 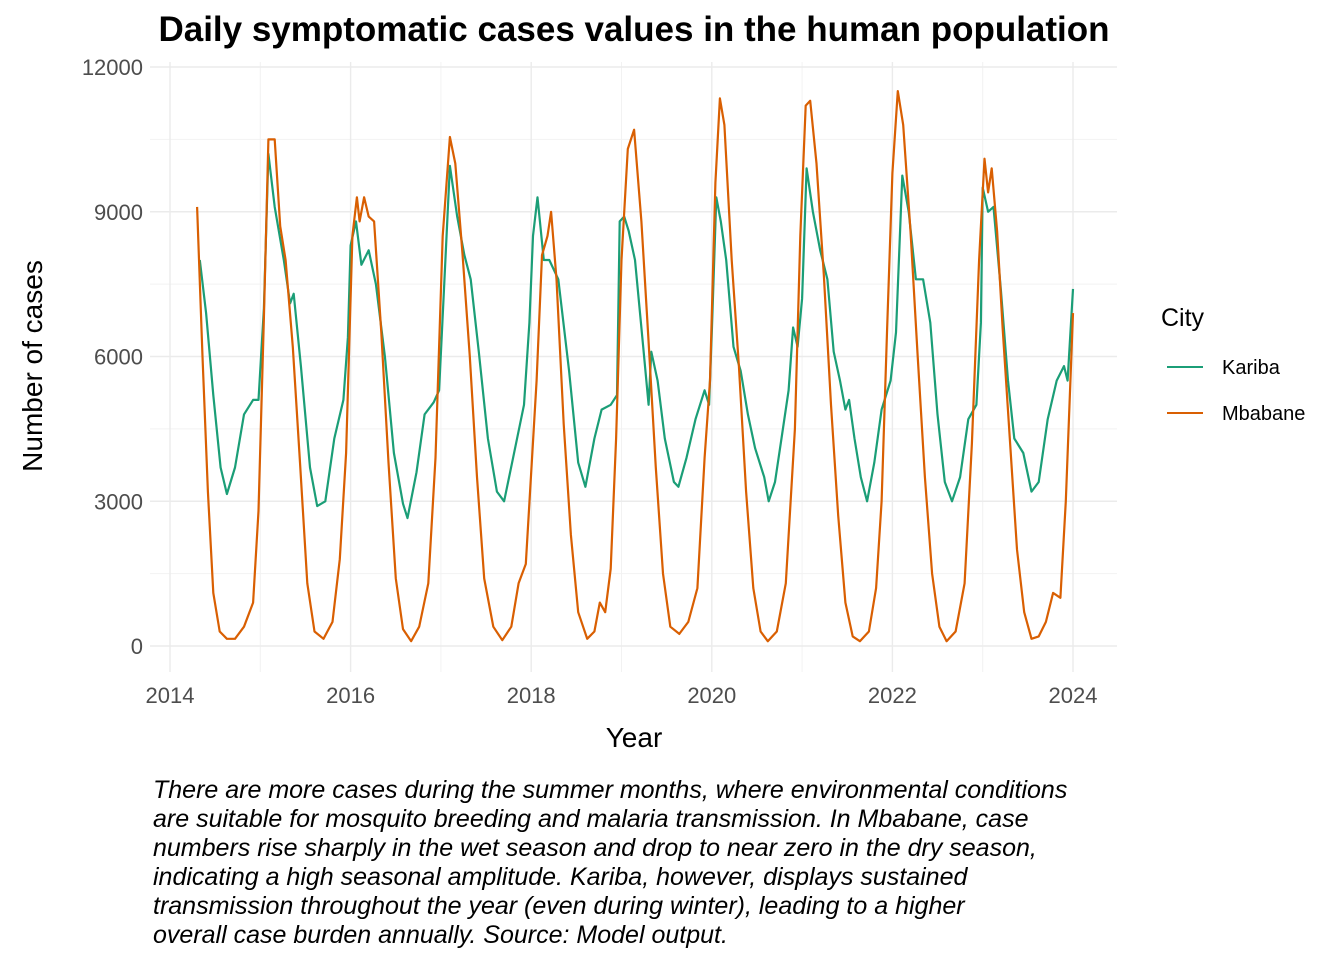 What do you see at coordinates (711, 695) in the screenshot?
I see `x-tick-label: 2020` at bounding box center [711, 695].